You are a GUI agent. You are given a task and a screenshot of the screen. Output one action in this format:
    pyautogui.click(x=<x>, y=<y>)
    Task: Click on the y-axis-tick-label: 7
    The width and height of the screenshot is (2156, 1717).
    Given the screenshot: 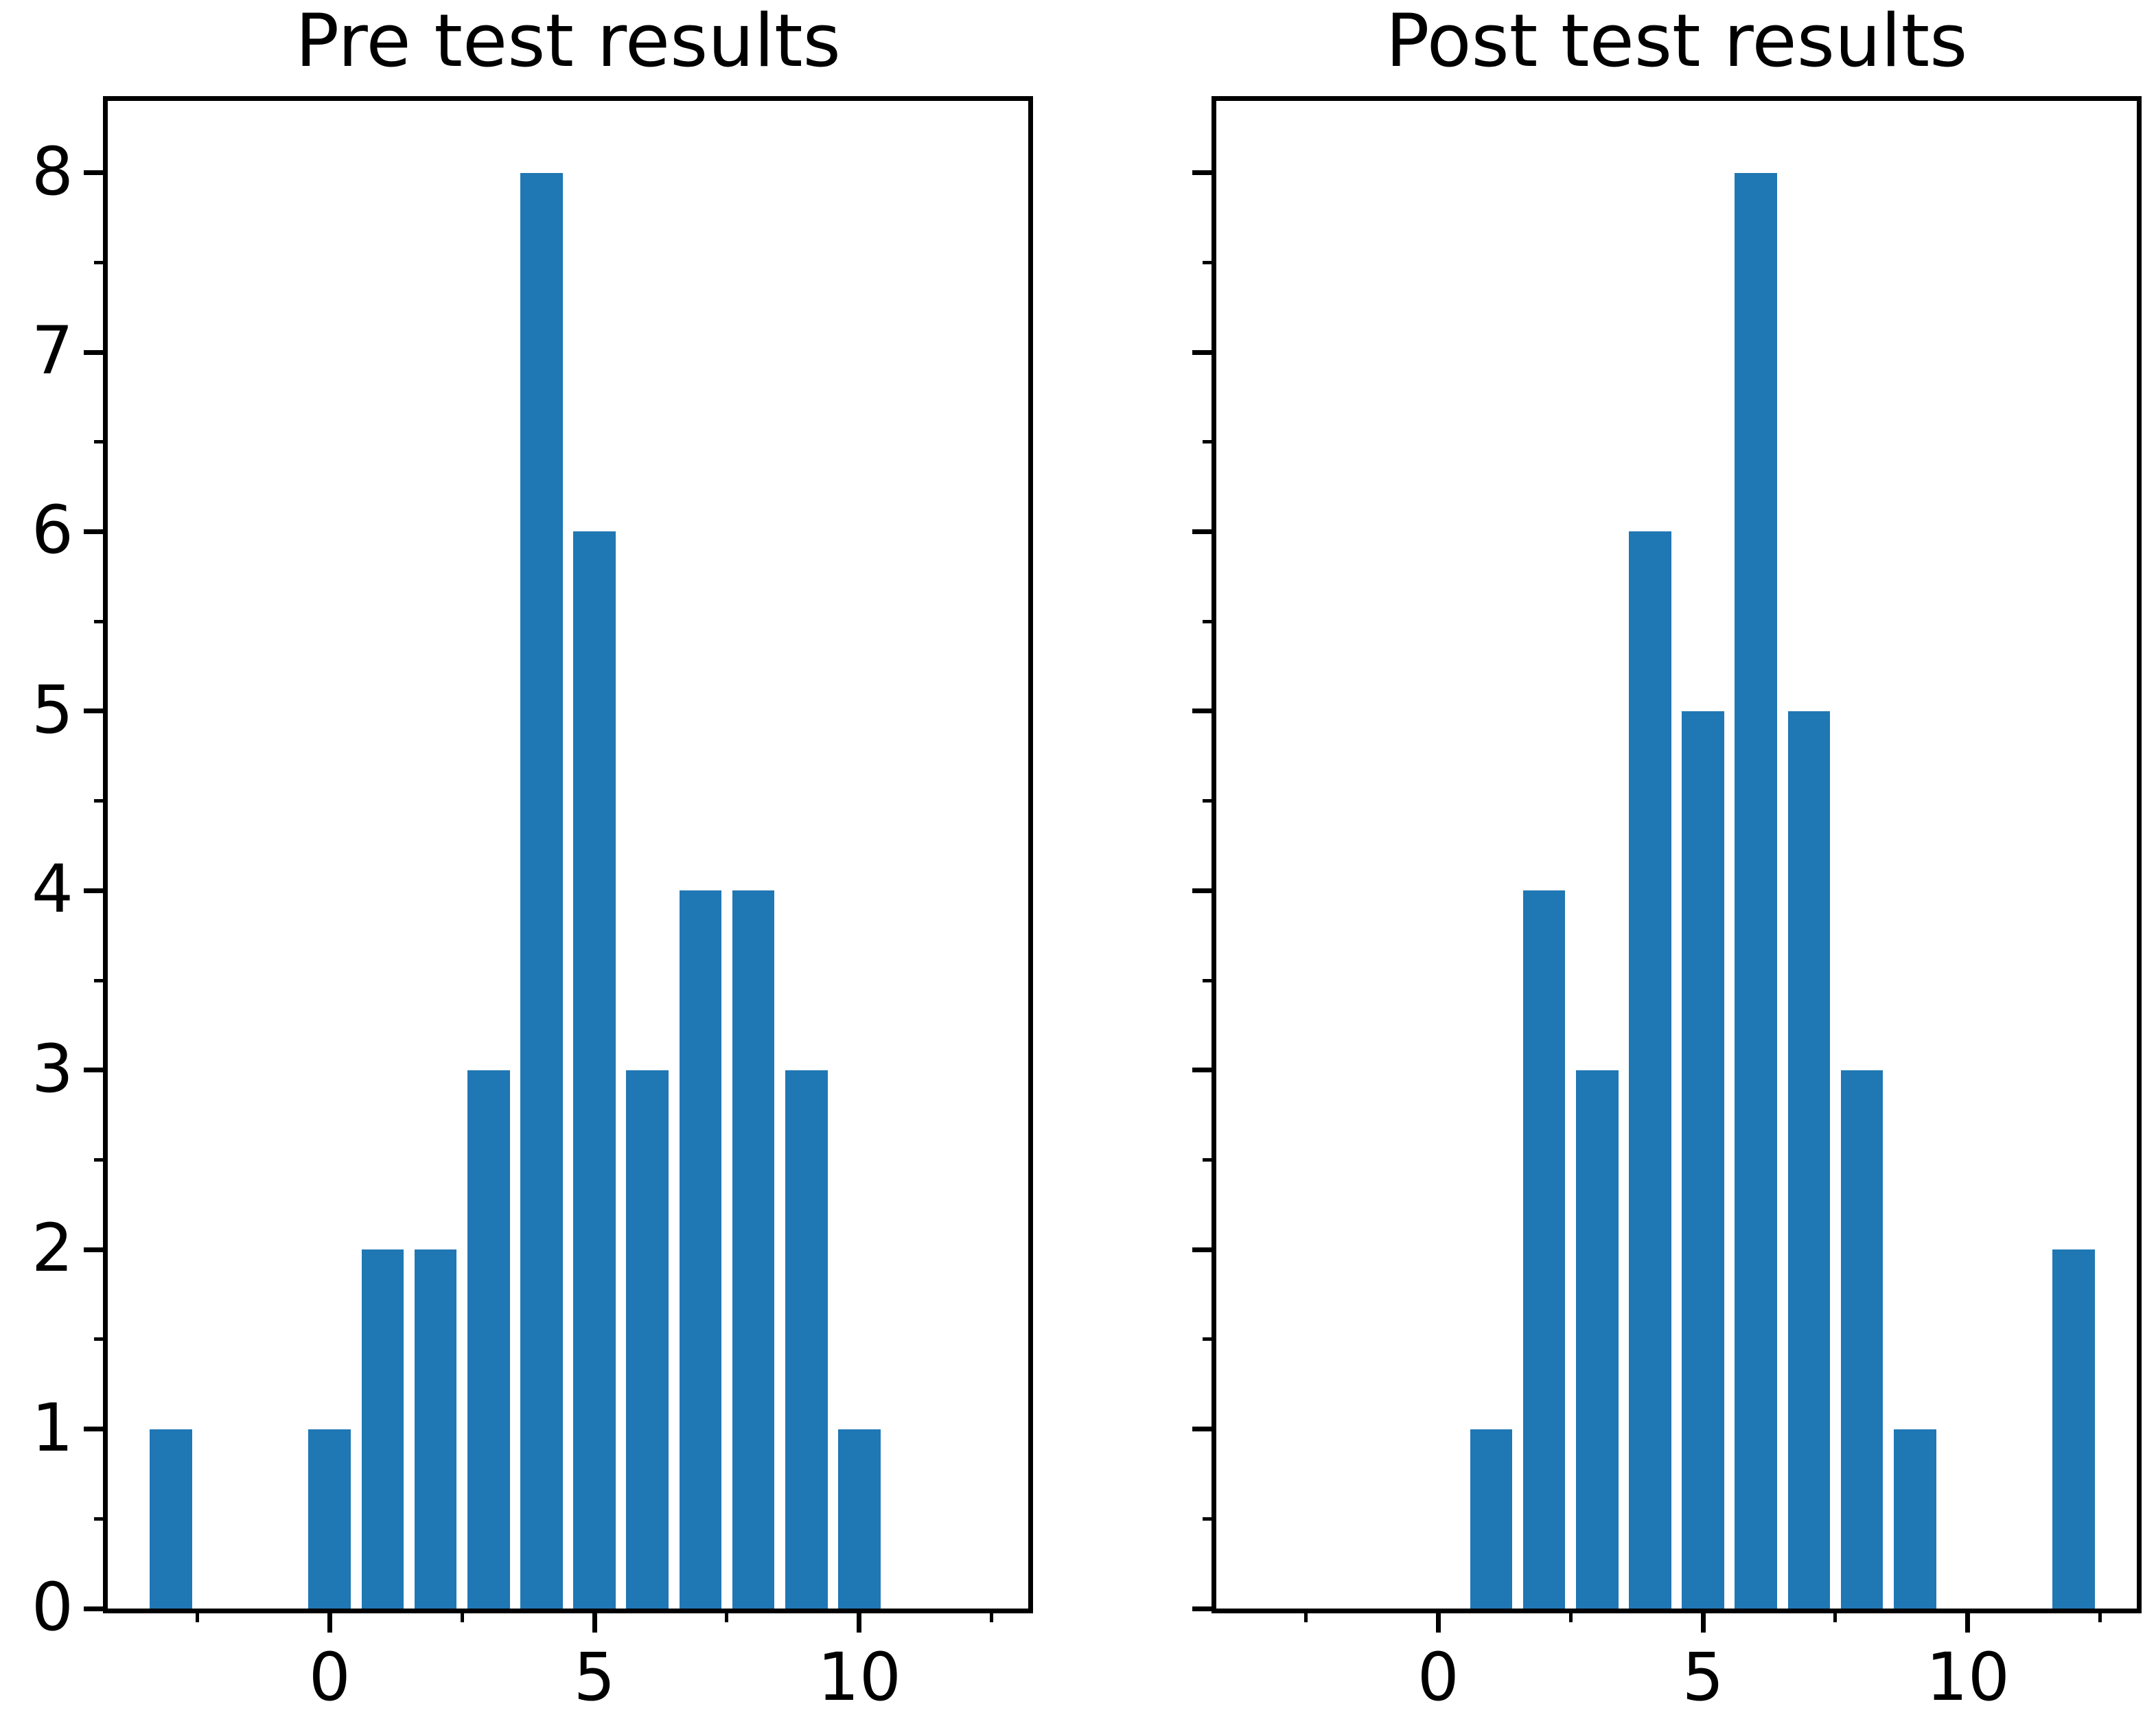 What is the action you would take?
    pyautogui.click(x=52, y=351)
    